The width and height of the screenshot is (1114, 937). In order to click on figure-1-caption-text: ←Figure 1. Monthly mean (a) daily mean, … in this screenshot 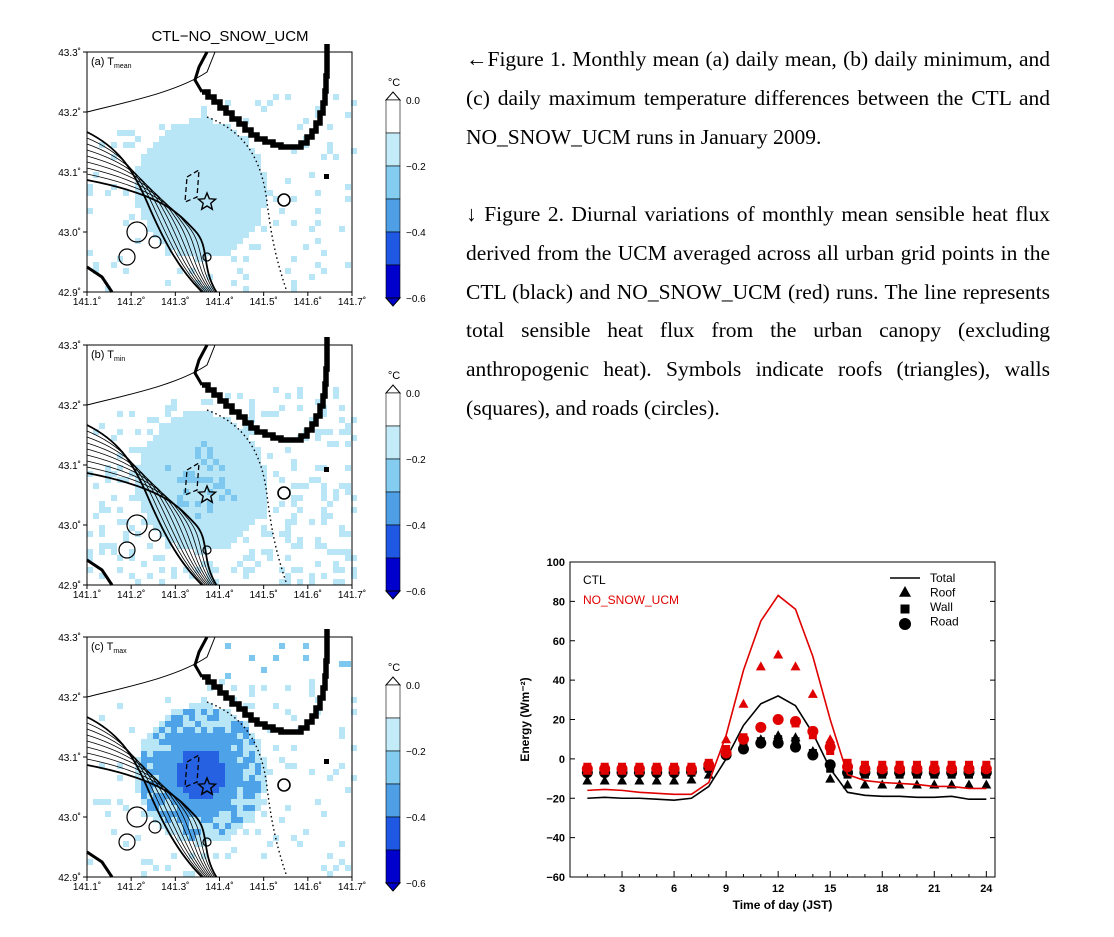, I will do `click(758, 98)`.